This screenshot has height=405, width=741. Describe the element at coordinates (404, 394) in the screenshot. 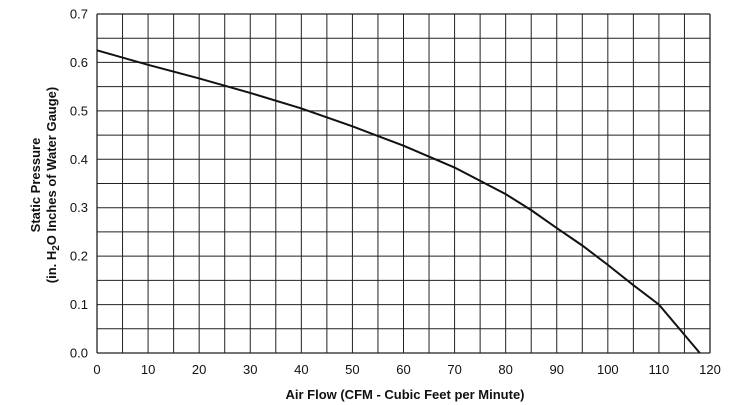

I see `x-axis-label: Air Flow (CFM - Cubic Feet per Minute)` at that location.